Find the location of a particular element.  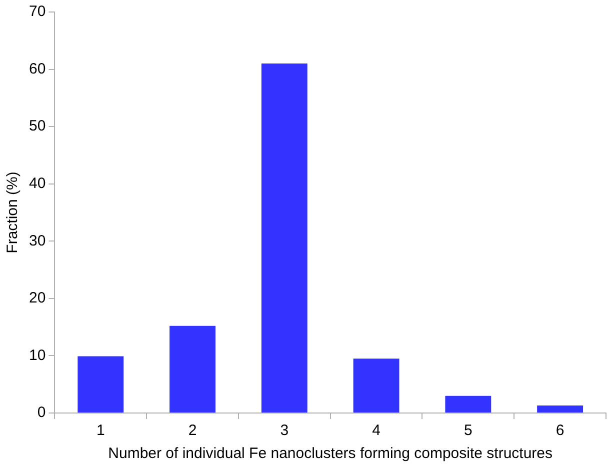

x-tick-label: 5 is located at coordinates (468, 431).